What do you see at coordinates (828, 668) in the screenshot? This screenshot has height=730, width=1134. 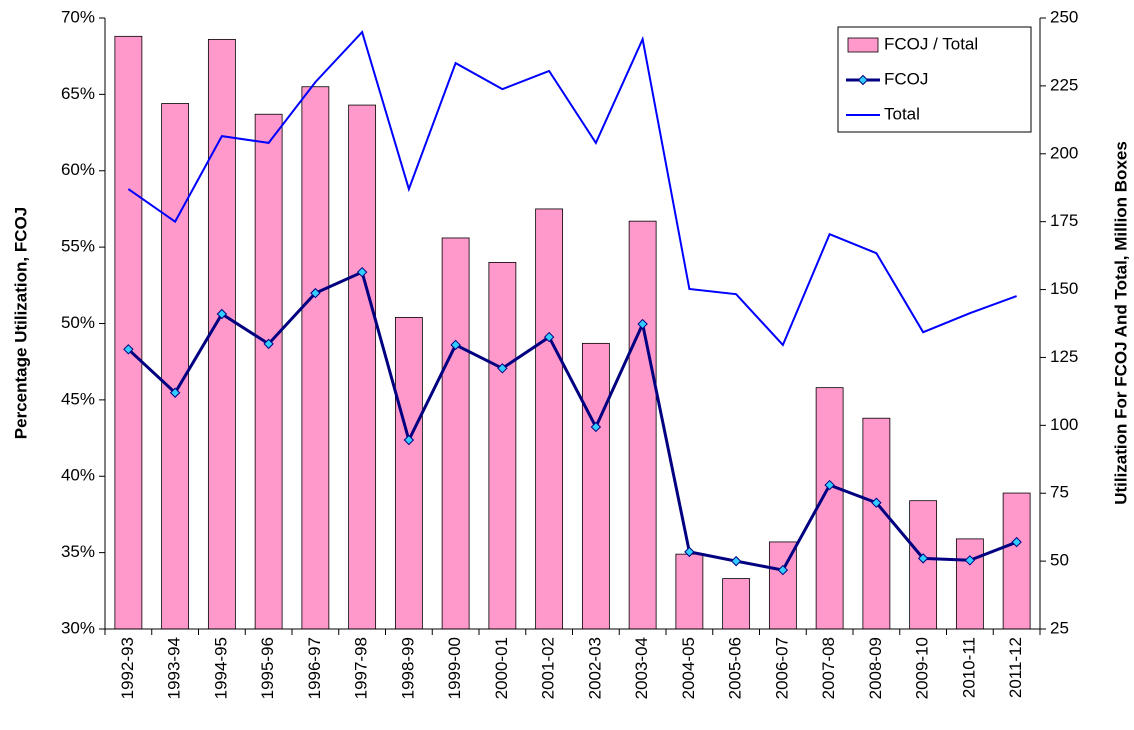 I see `x-tick-label: 2007-08` at bounding box center [828, 668].